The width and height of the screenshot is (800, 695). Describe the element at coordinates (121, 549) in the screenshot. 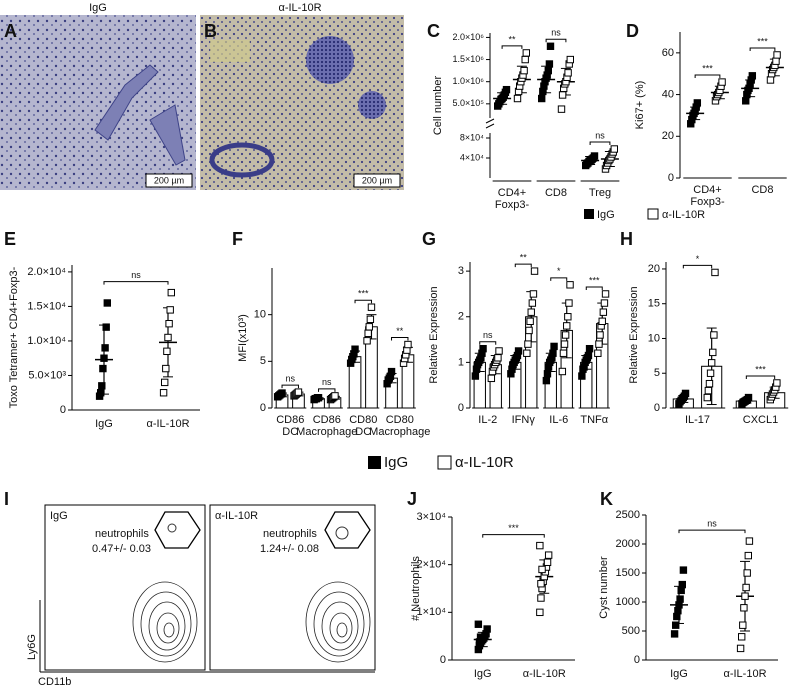

I see `gate-percent: 0.47+/- 0.03` at that location.